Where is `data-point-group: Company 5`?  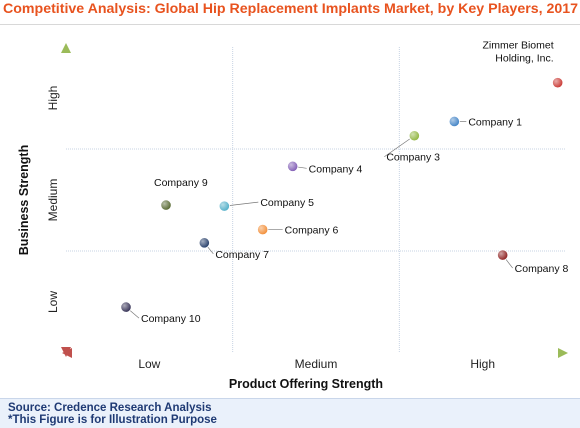
data-point-group: Company 5 is located at coordinates (266, 204).